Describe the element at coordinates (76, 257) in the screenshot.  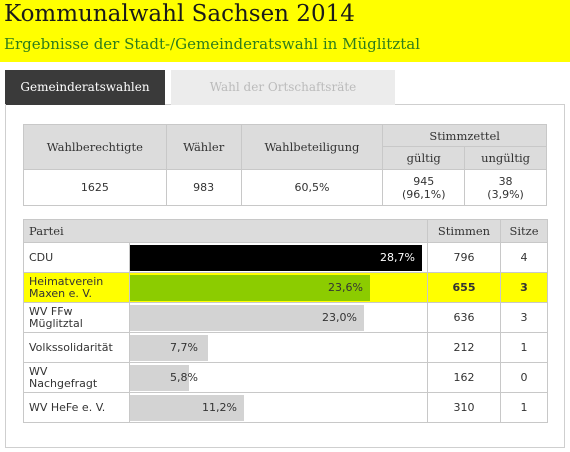
I see `party-name: CDU` at that location.